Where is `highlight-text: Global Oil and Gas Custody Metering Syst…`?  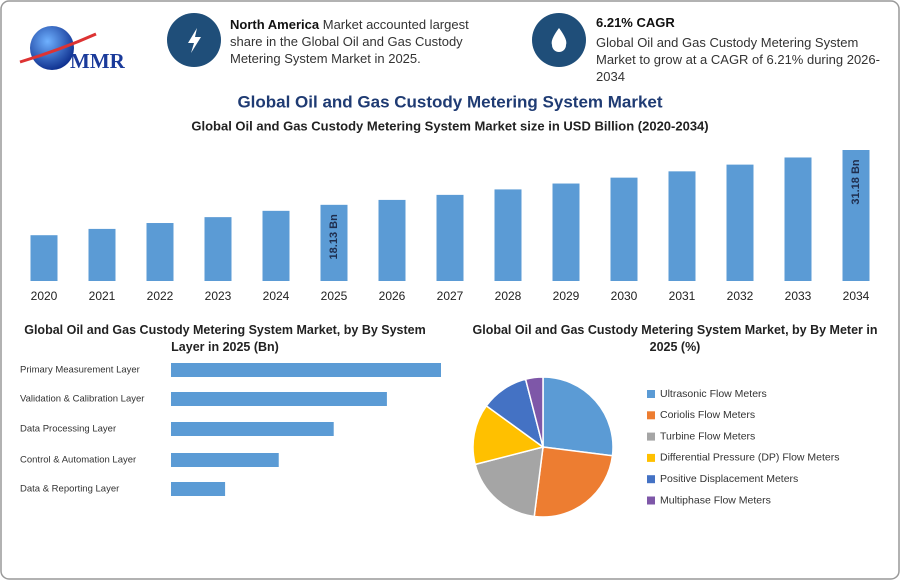 highlight-text: Global Oil and Gas Custody Metering Syst… is located at coordinates (738, 59).